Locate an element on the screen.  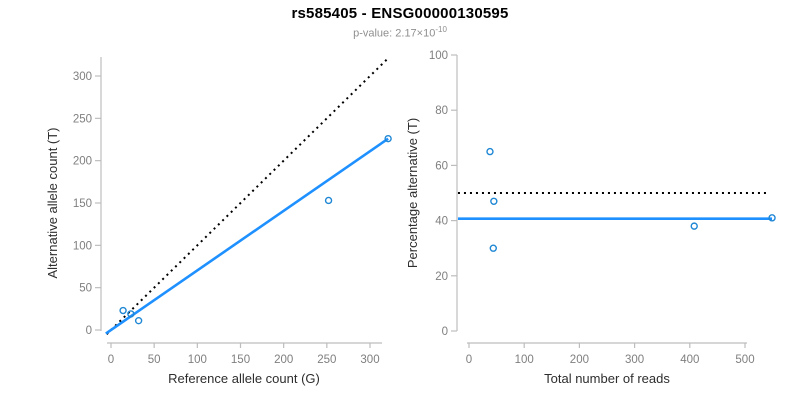
pvalue-subtitle: p-value: 2.17×10-10 is located at coordinates (400, 32).